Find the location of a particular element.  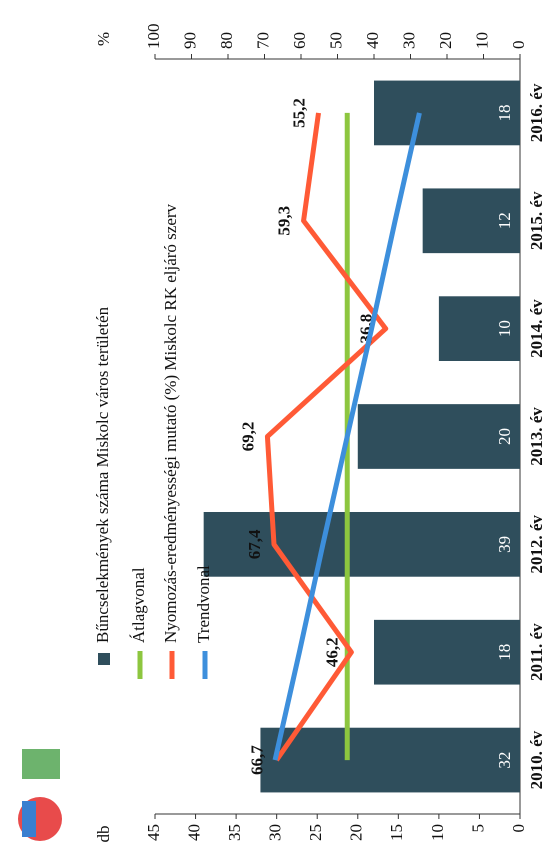

y-tick-label: 5 is located at coordinates (477, 828).